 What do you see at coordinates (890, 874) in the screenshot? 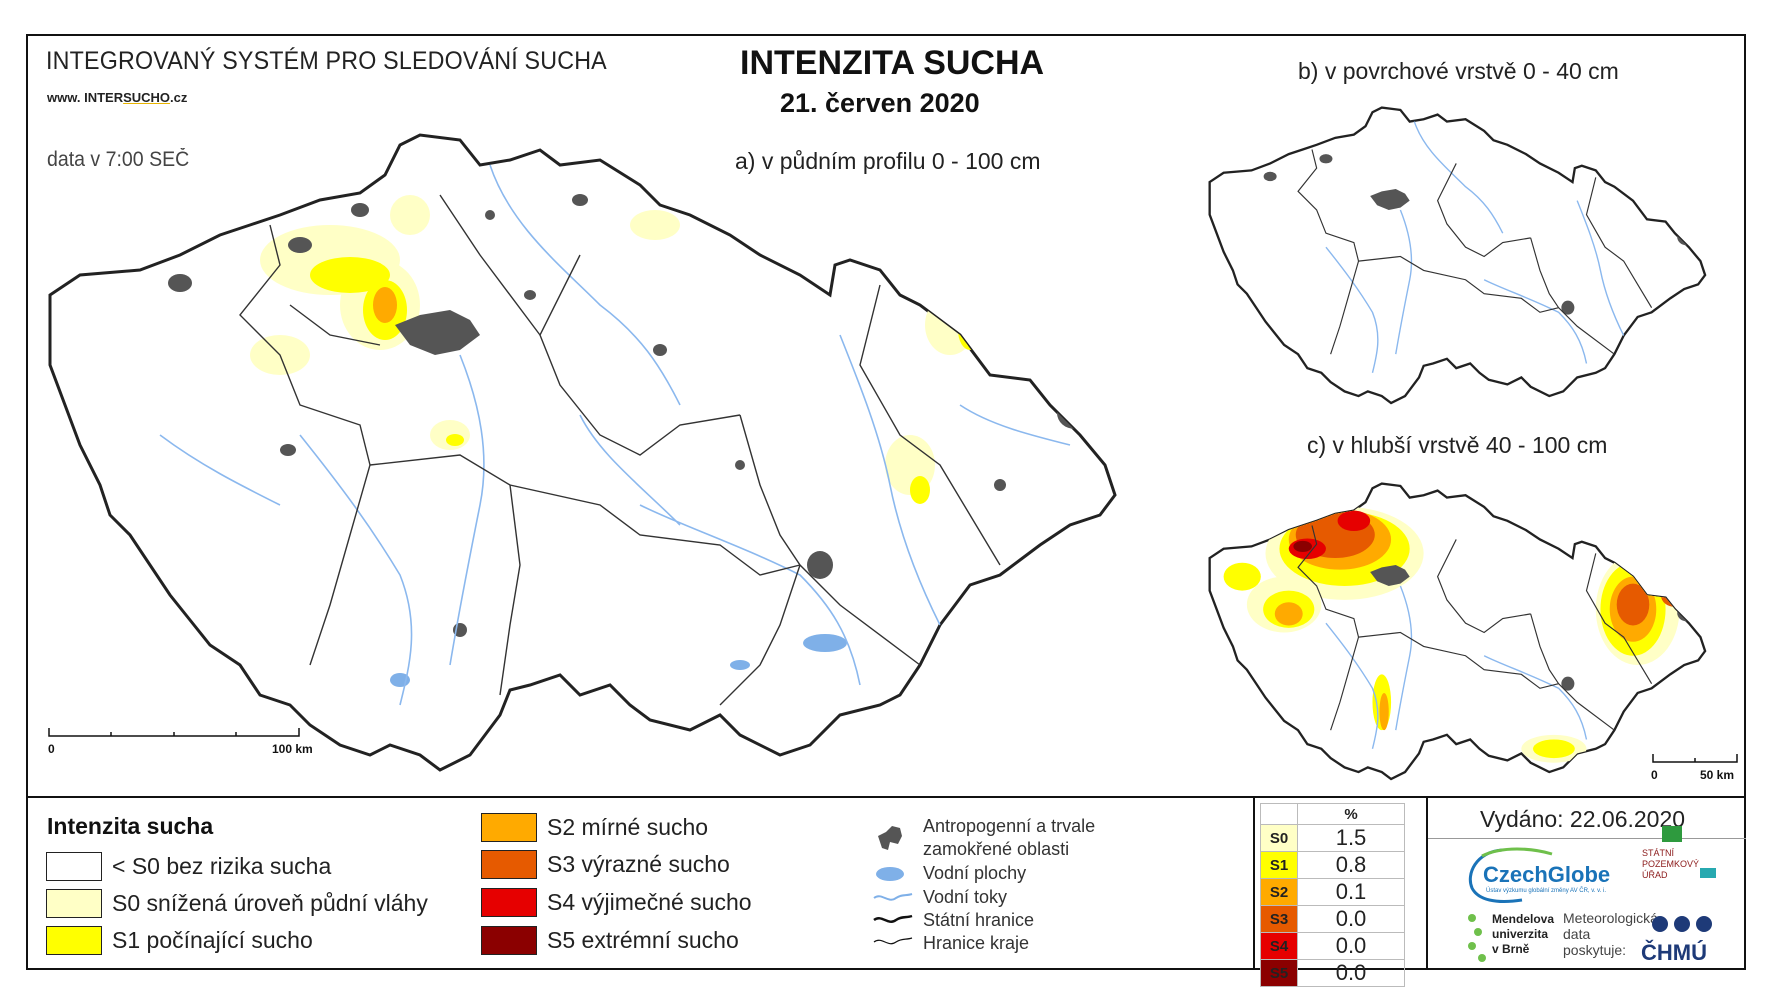
I see `water-body-icon` at bounding box center [890, 874].